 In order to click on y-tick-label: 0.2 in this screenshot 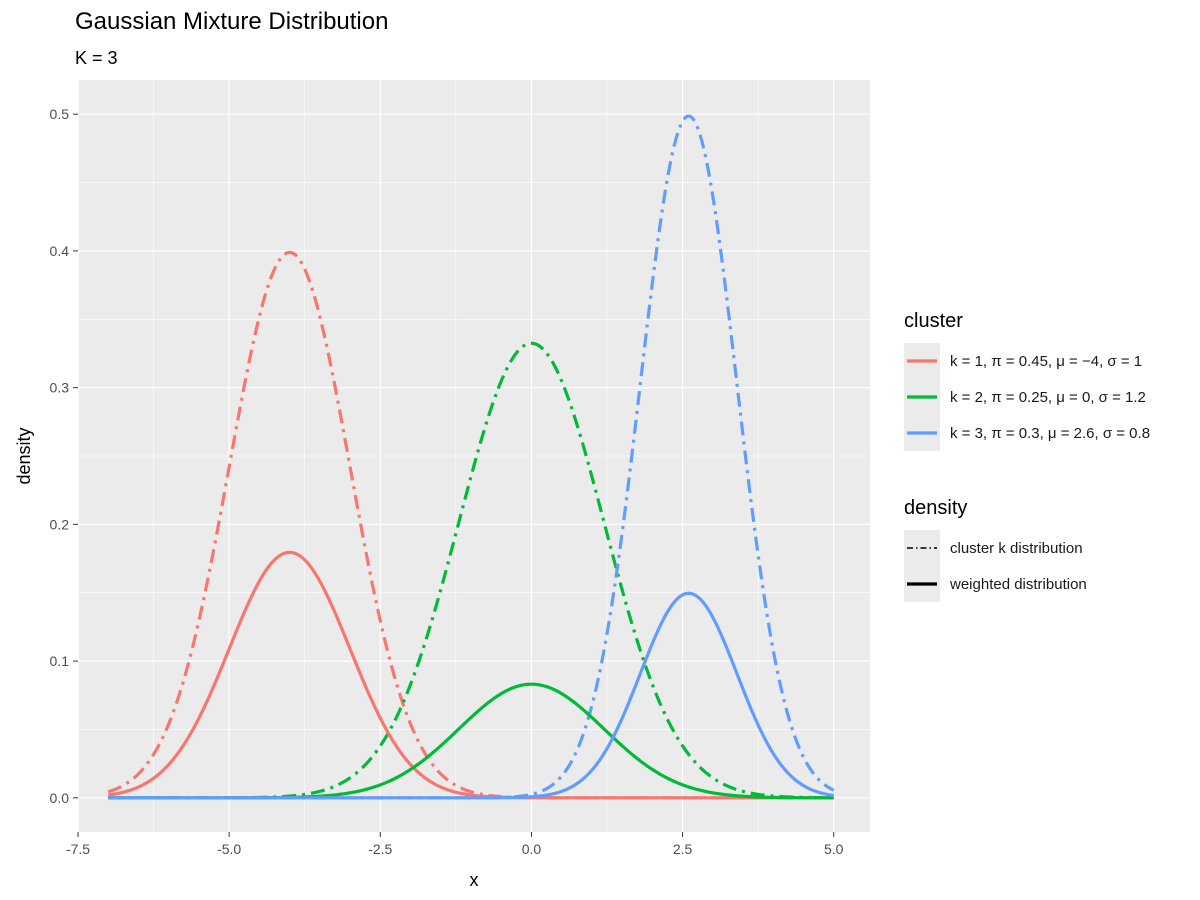, I will do `click(60, 524)`.